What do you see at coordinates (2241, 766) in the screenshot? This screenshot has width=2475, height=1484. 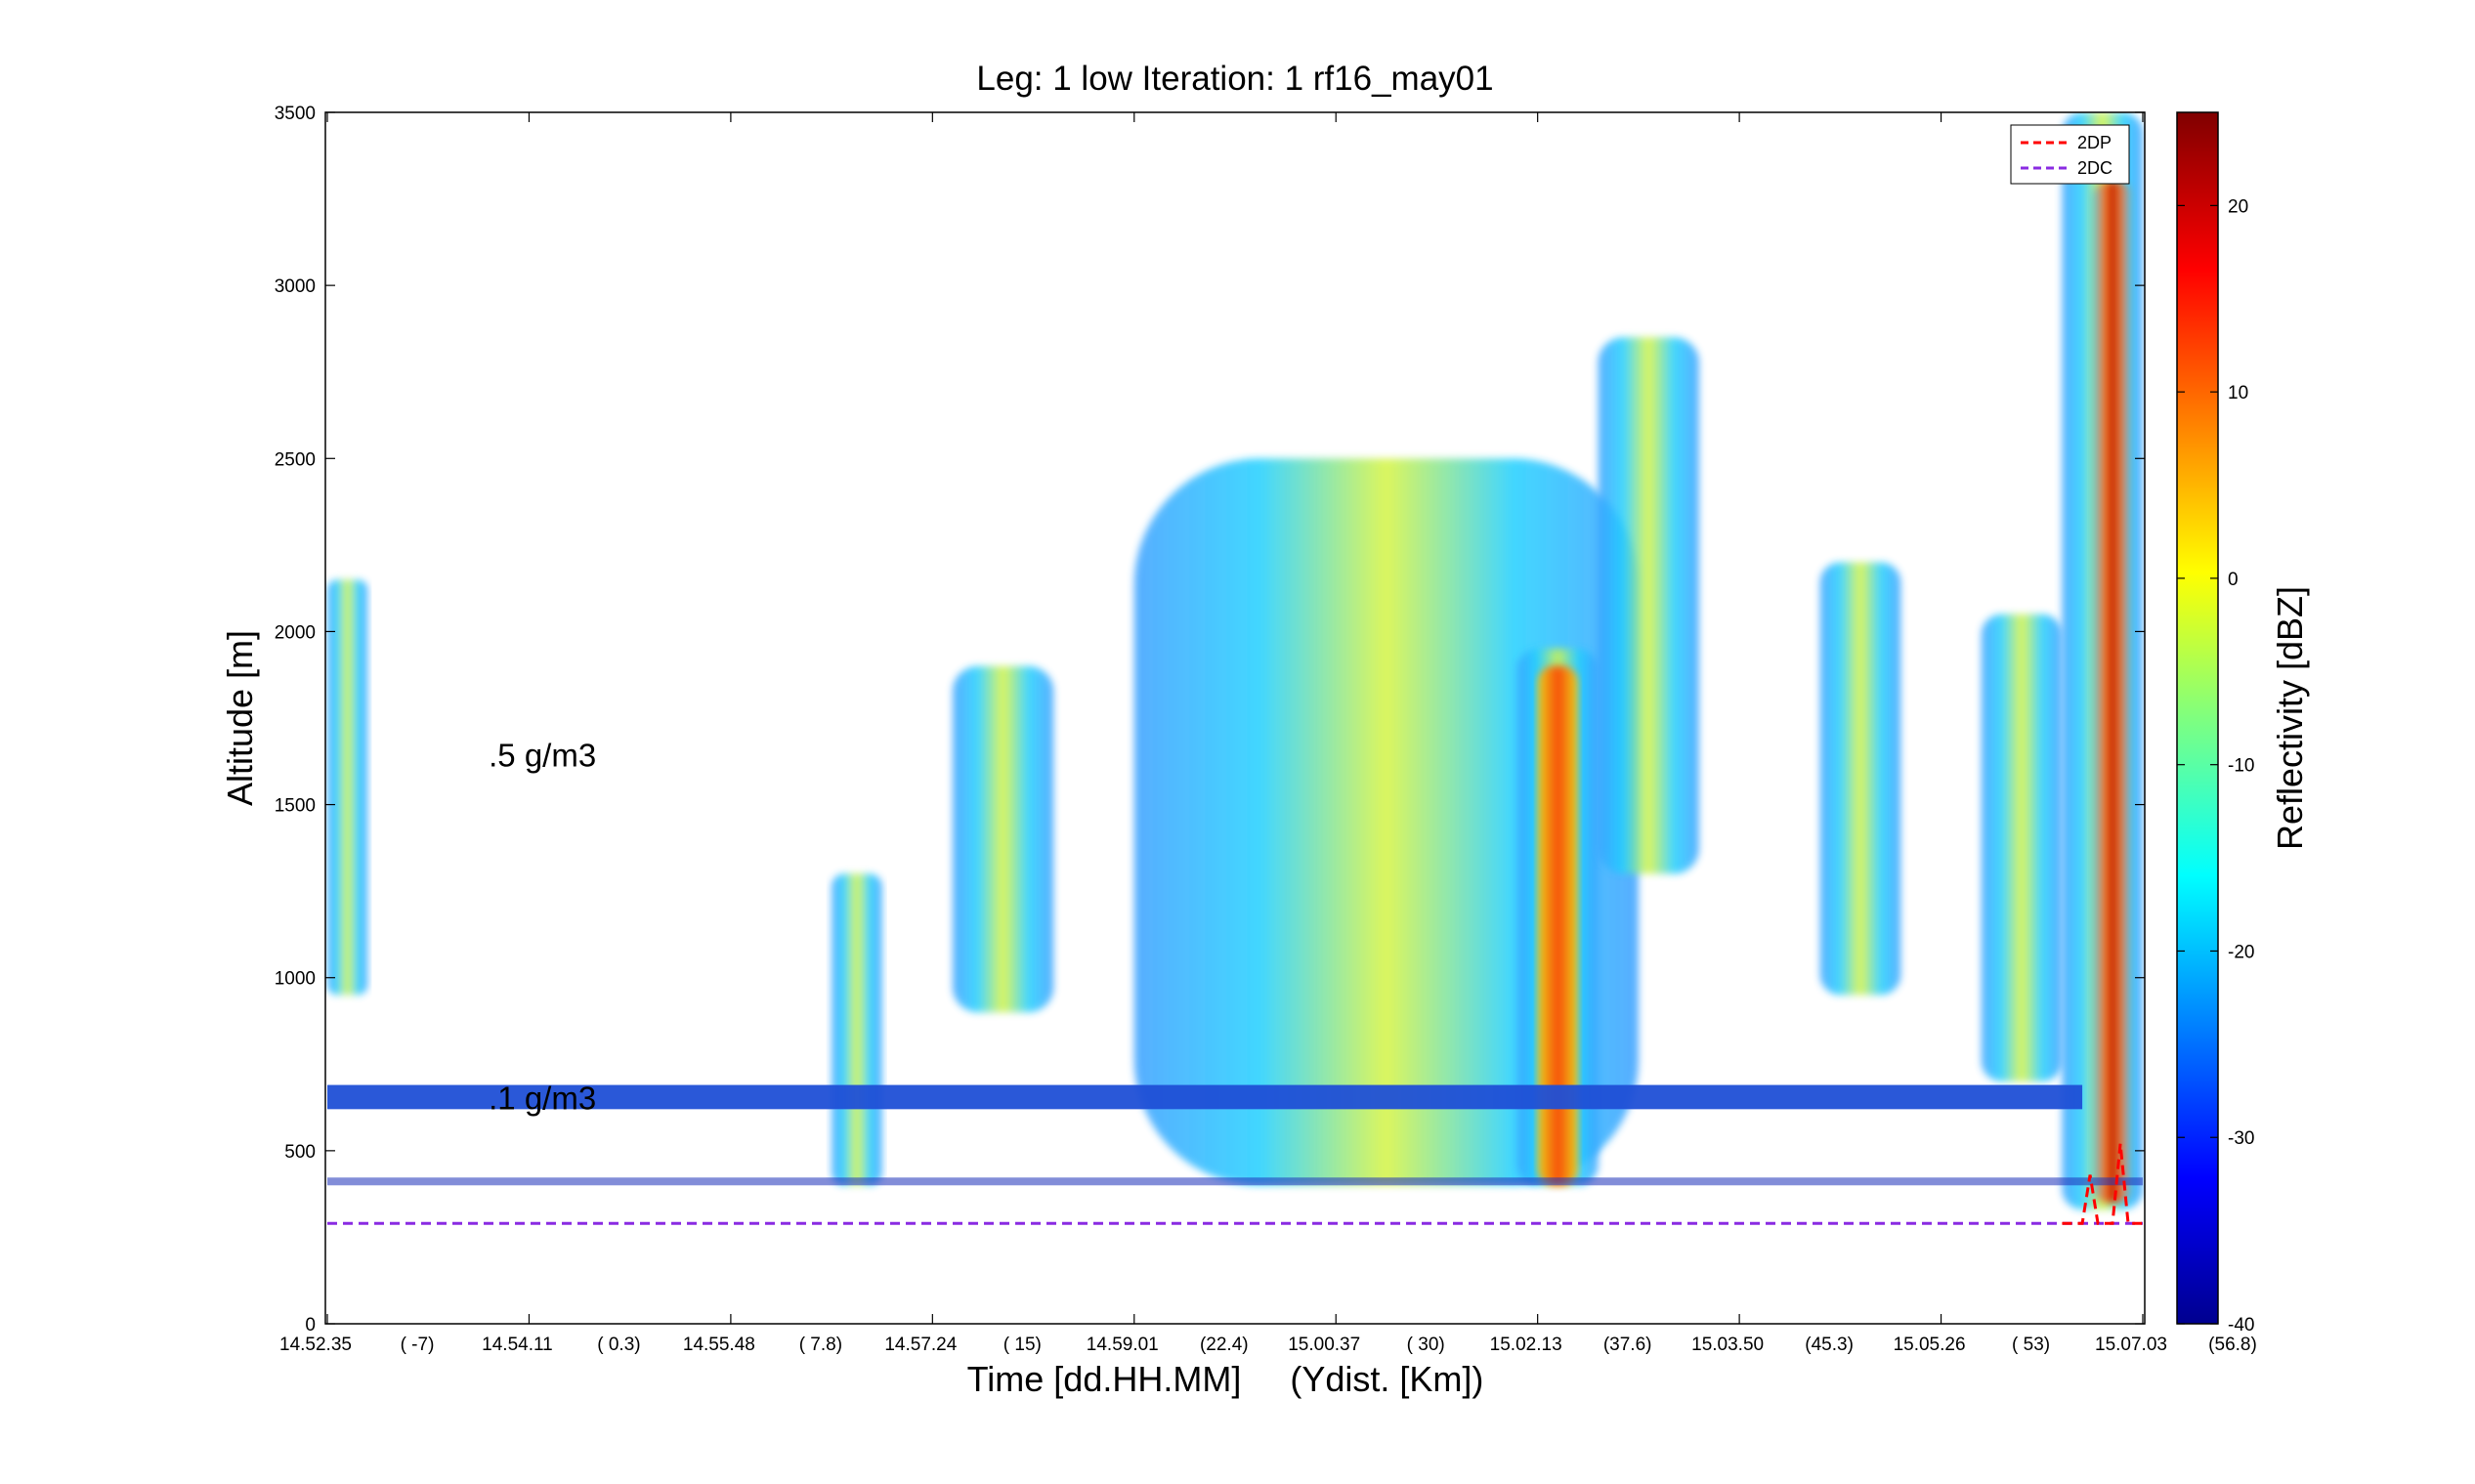 I see `colorbar-tick-label: -10` at bounding box center [2241, 766].